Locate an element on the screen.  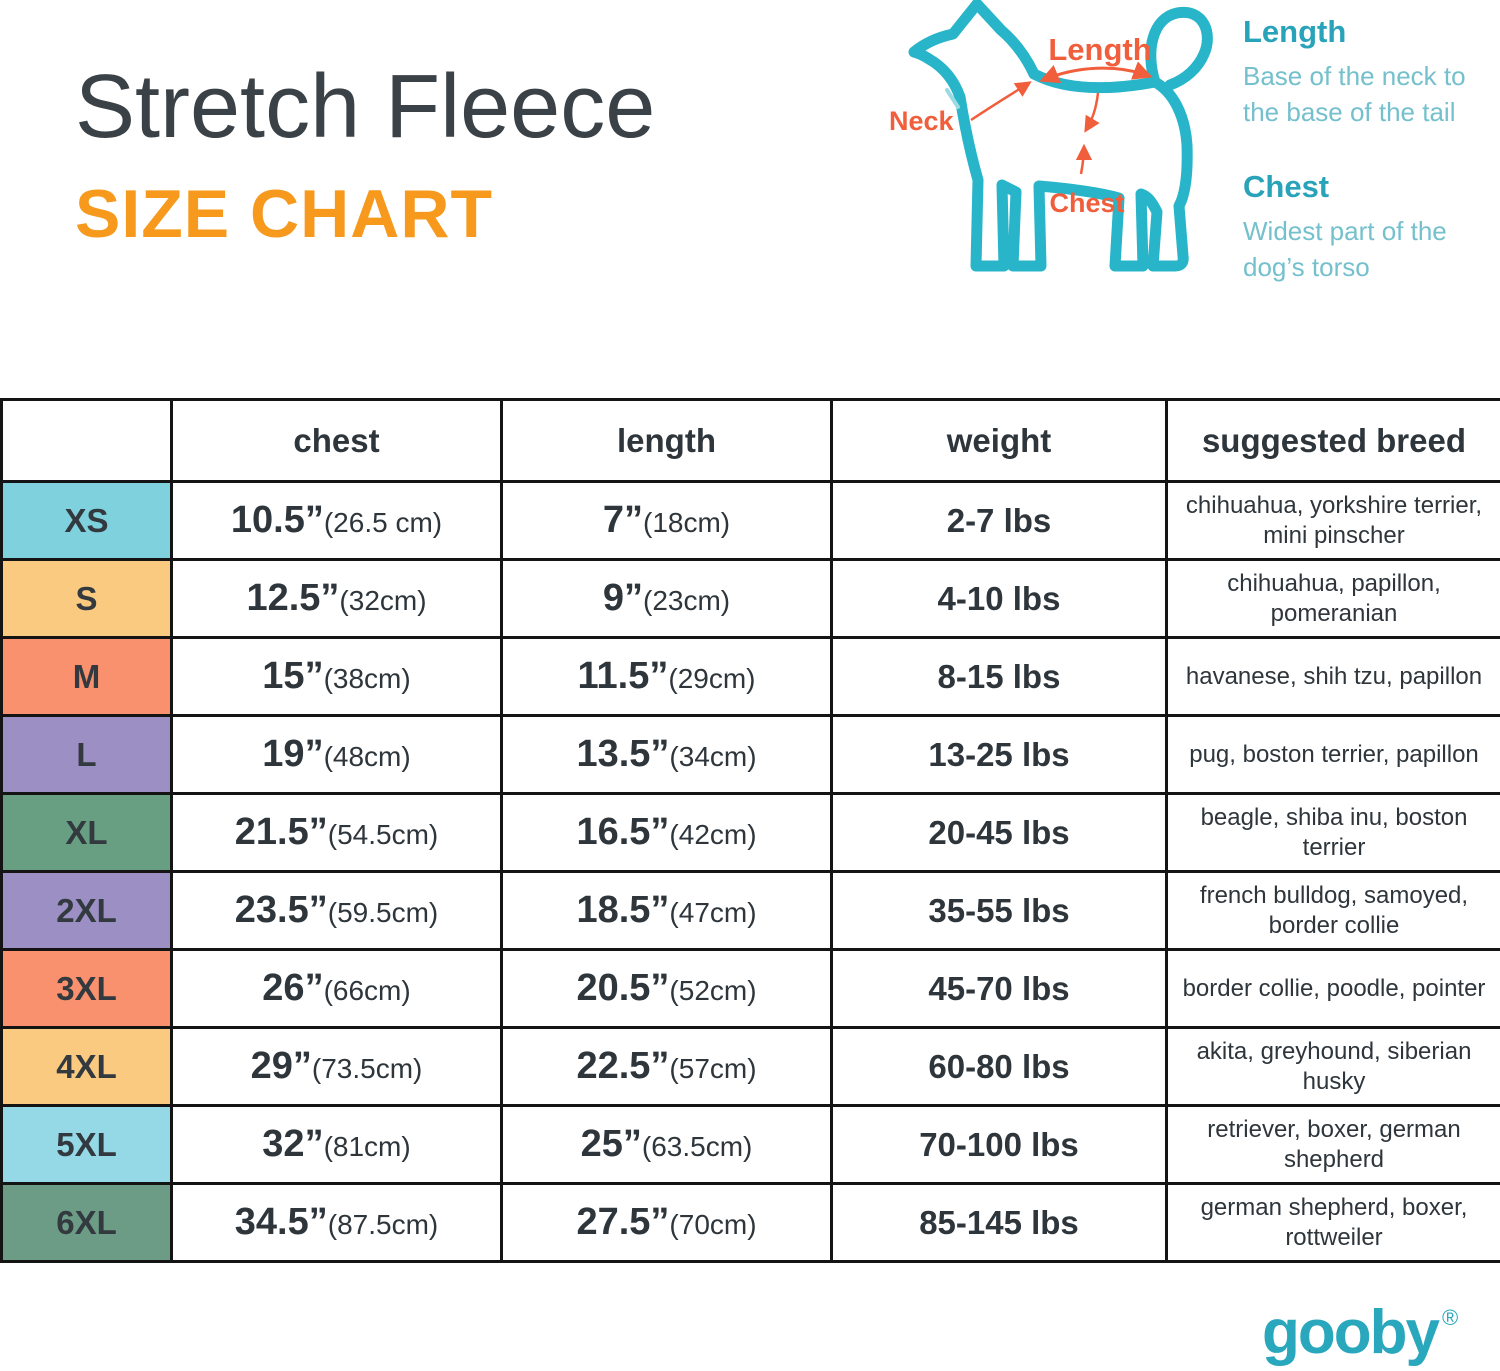
breed-value: pug, boston terrier, papillon is located at coordinates (1332, 754).